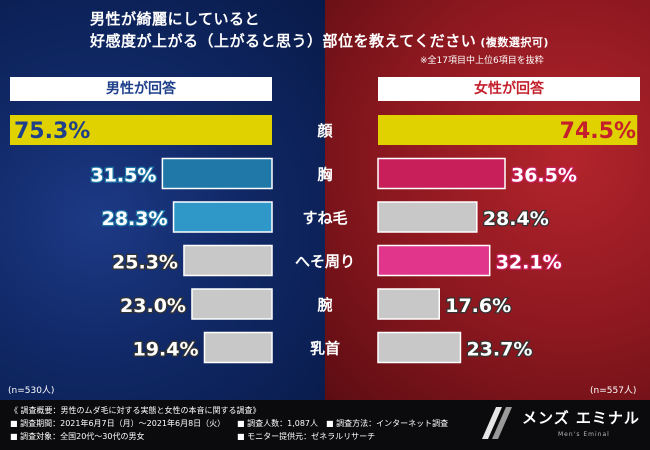  I want to click on footer-background, so click(325, 425).